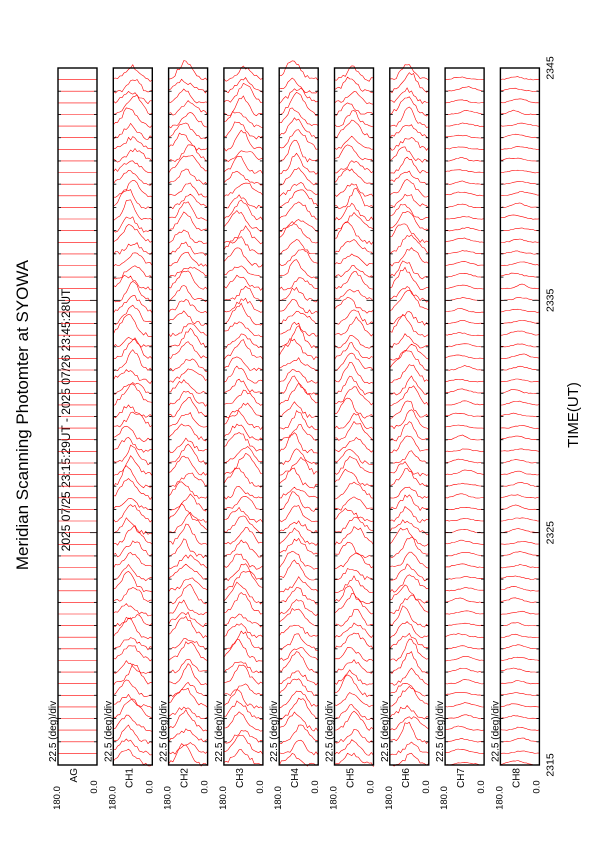  I want to click on panel-ch1: 180.0 0.0 CH1 22.5 (deg)/div, so click(129, 437).